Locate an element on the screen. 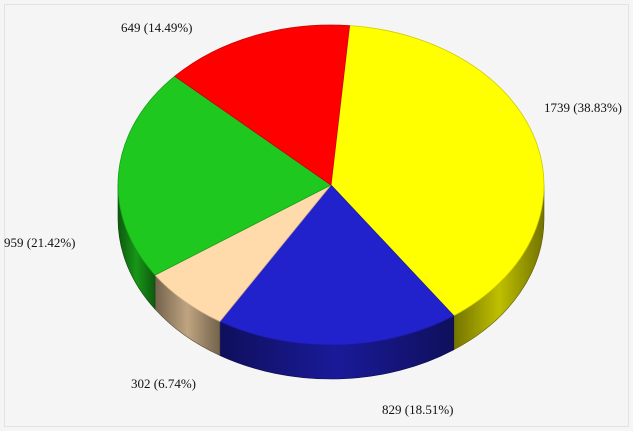 This screenshot has width=633, height=431. slice-label-4: 649 (14.49%) is located at coordinates (157, 27).